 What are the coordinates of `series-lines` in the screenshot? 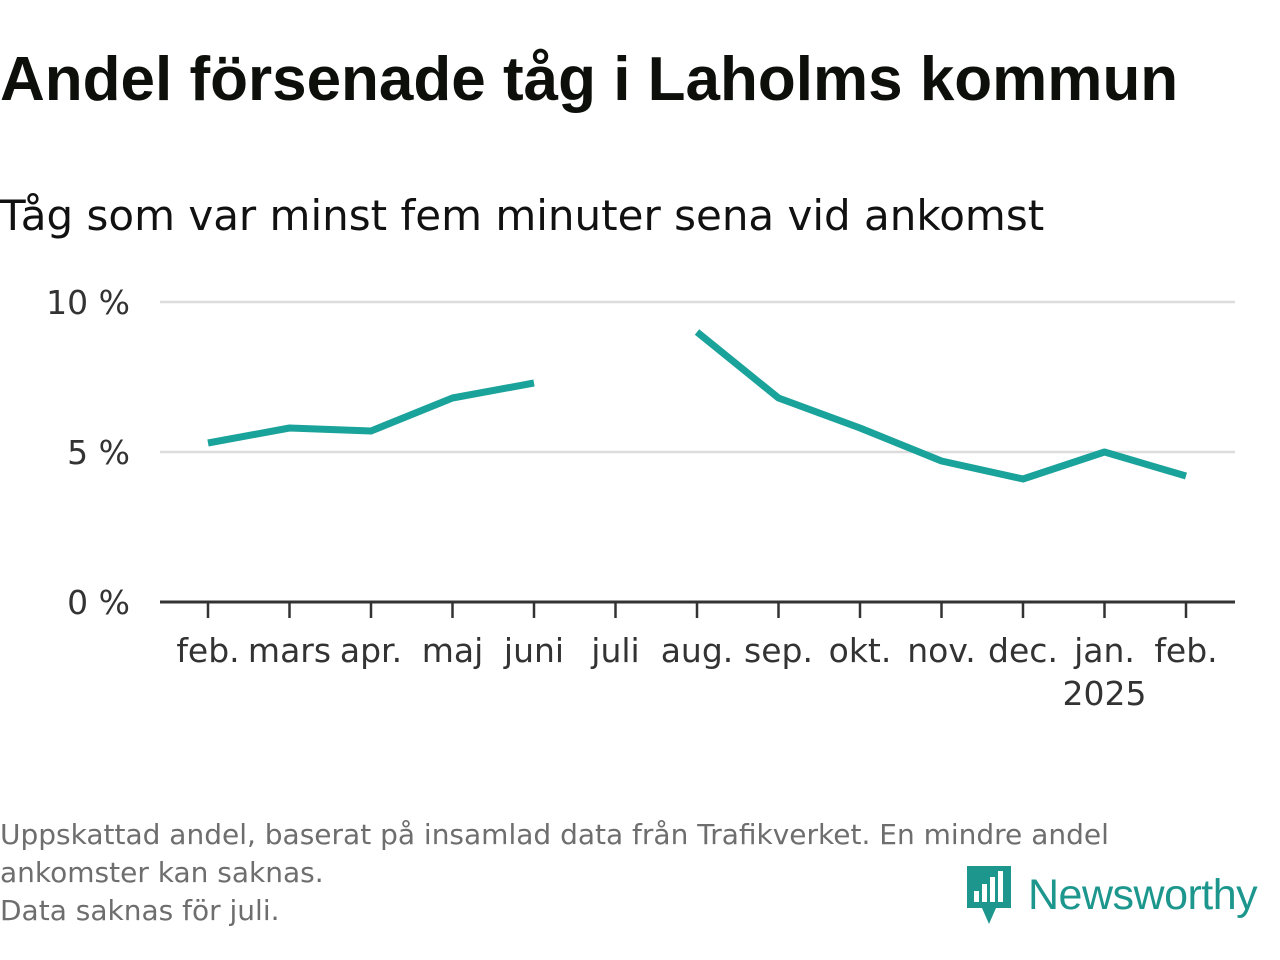 It's located at (697, 406).